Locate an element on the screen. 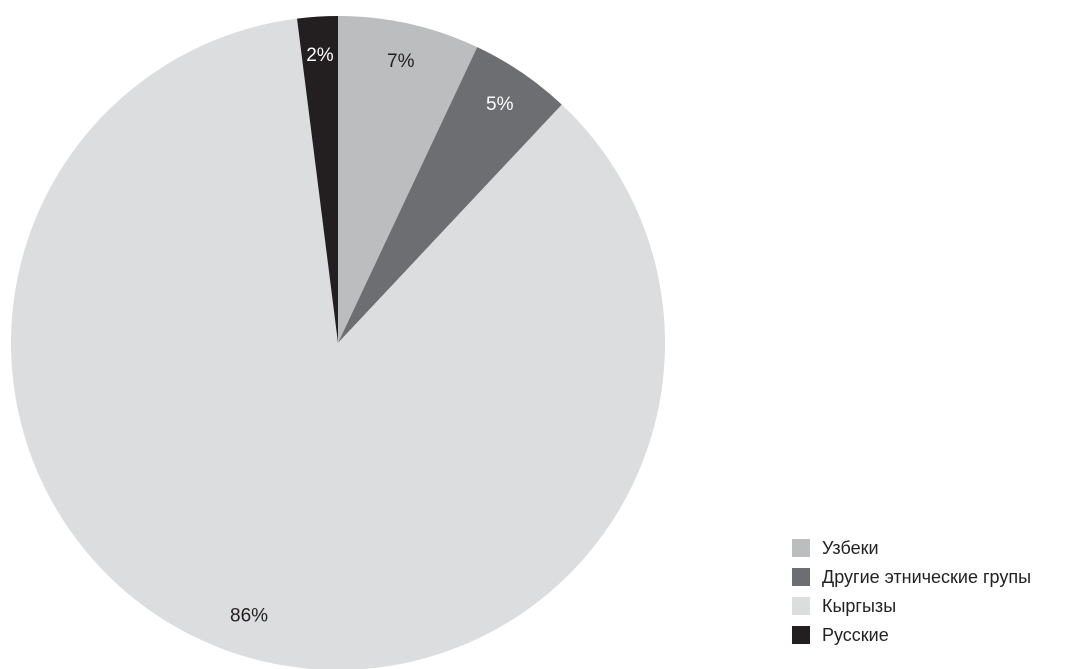  pie-slice-label-3: 2% is located at coordinates (320, 55).